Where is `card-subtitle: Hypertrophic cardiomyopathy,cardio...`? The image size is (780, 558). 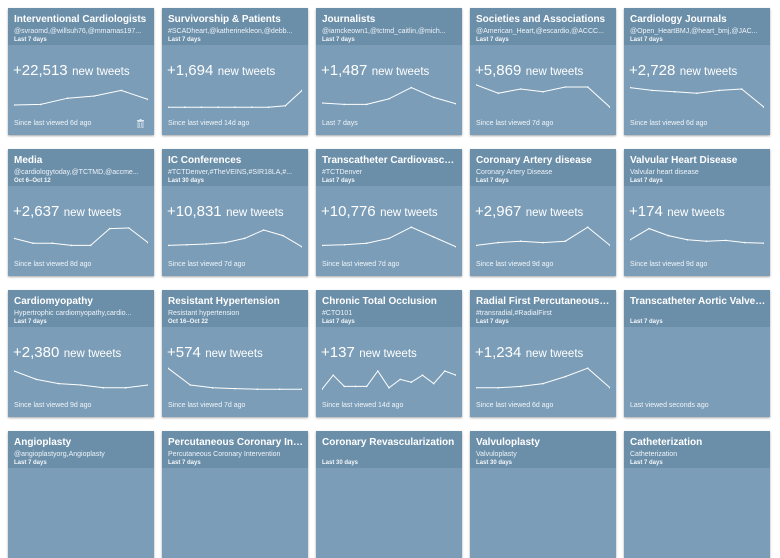
card-subtitle: Hypertrophic cardiomyopathy,cardio... is located at coordinates (73, 313).